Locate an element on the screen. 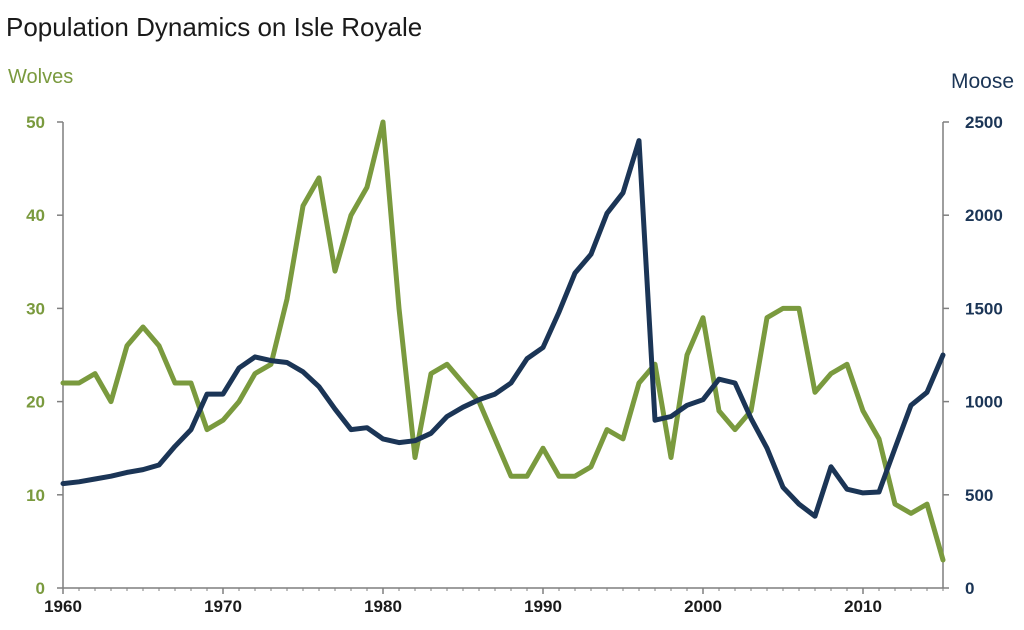  y-axis-right-label: Moose is located at coordinates (982, 81).